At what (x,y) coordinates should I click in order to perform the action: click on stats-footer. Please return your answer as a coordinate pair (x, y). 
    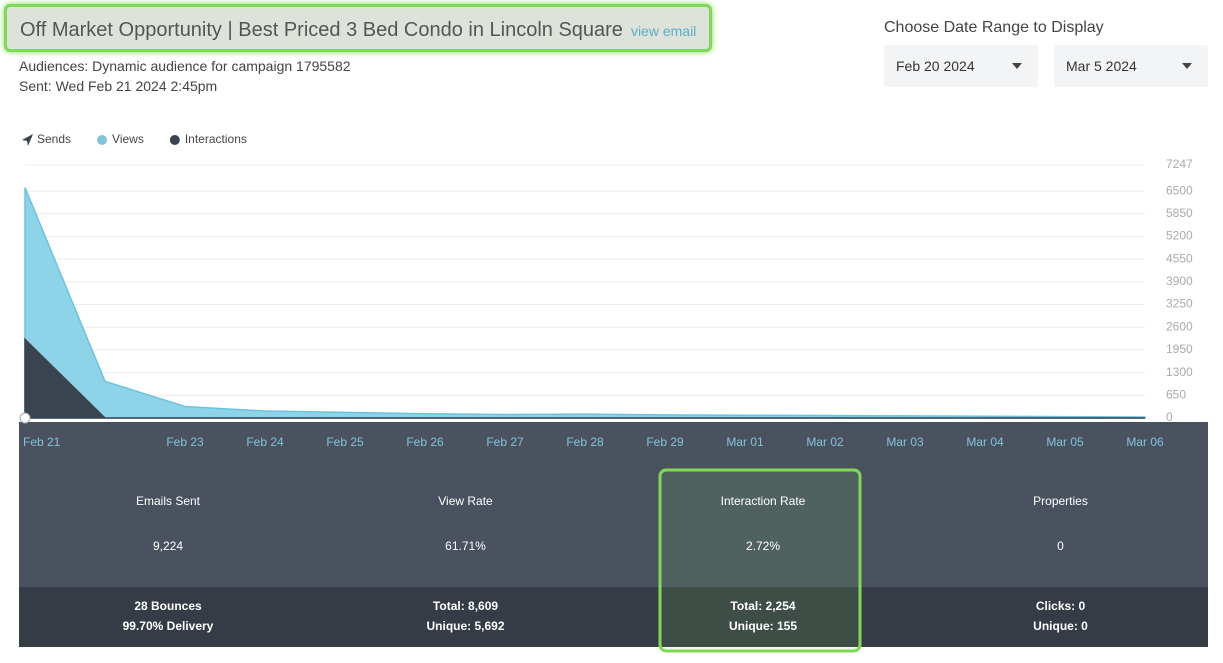
    Looking at the image, I should click on (613, 617).